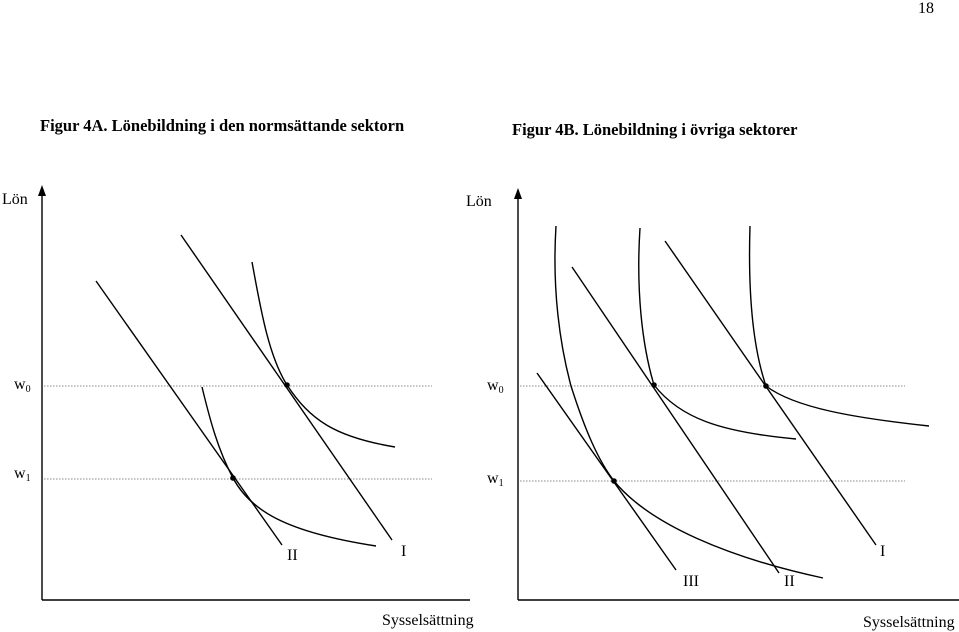 The height and width of the screenshot is (632, 959). Describe the element at coordinates (691, 581) in the screenshot. I see `figure-b-curve-label-III: III` at that location.